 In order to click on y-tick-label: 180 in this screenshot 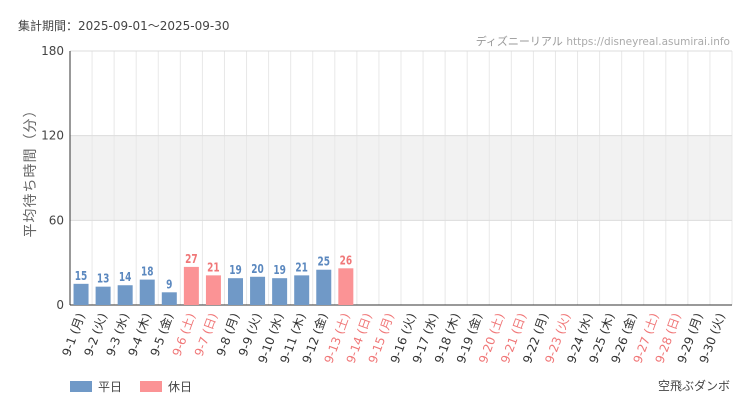, I will do `click(52, 51)`.